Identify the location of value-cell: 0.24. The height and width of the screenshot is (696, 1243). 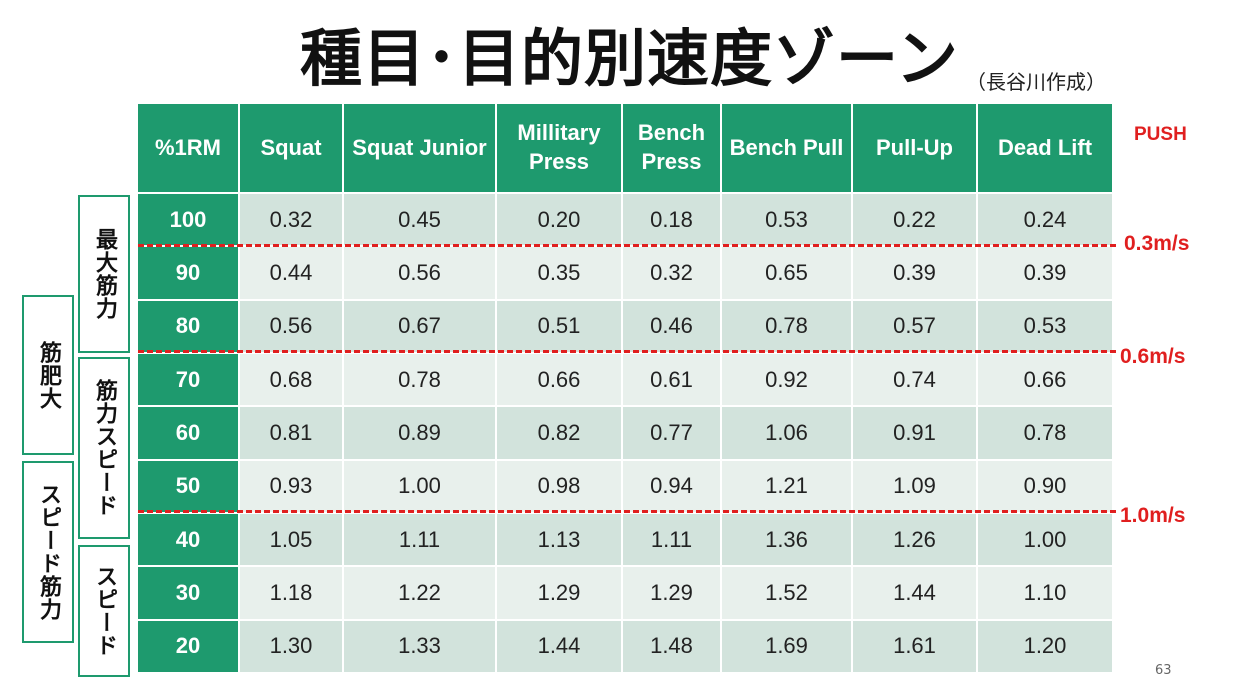
(1045, 219).